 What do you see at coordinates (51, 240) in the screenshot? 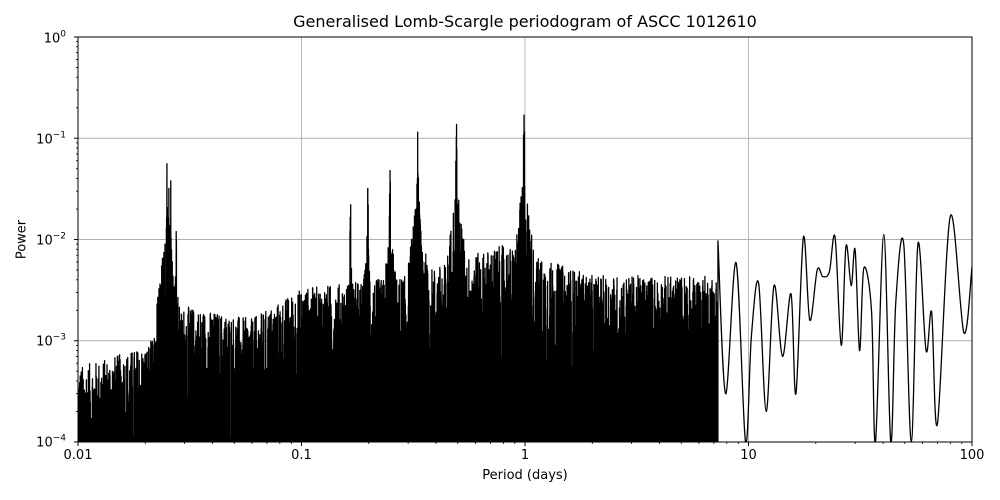
I see `y-tick-label: 10⁻²` at bounding box center [51, 240].